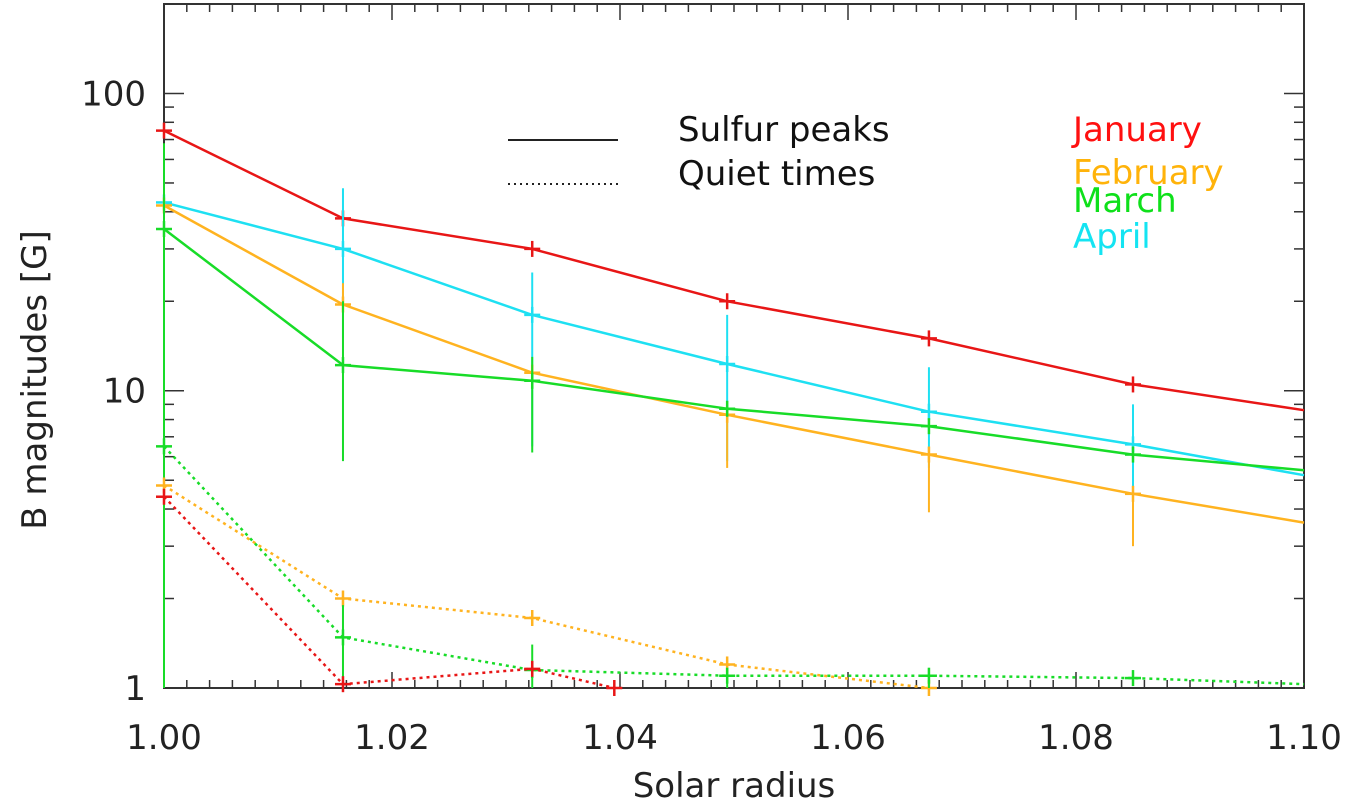  I want to click on month-label-march: March, so click(1125, 201).